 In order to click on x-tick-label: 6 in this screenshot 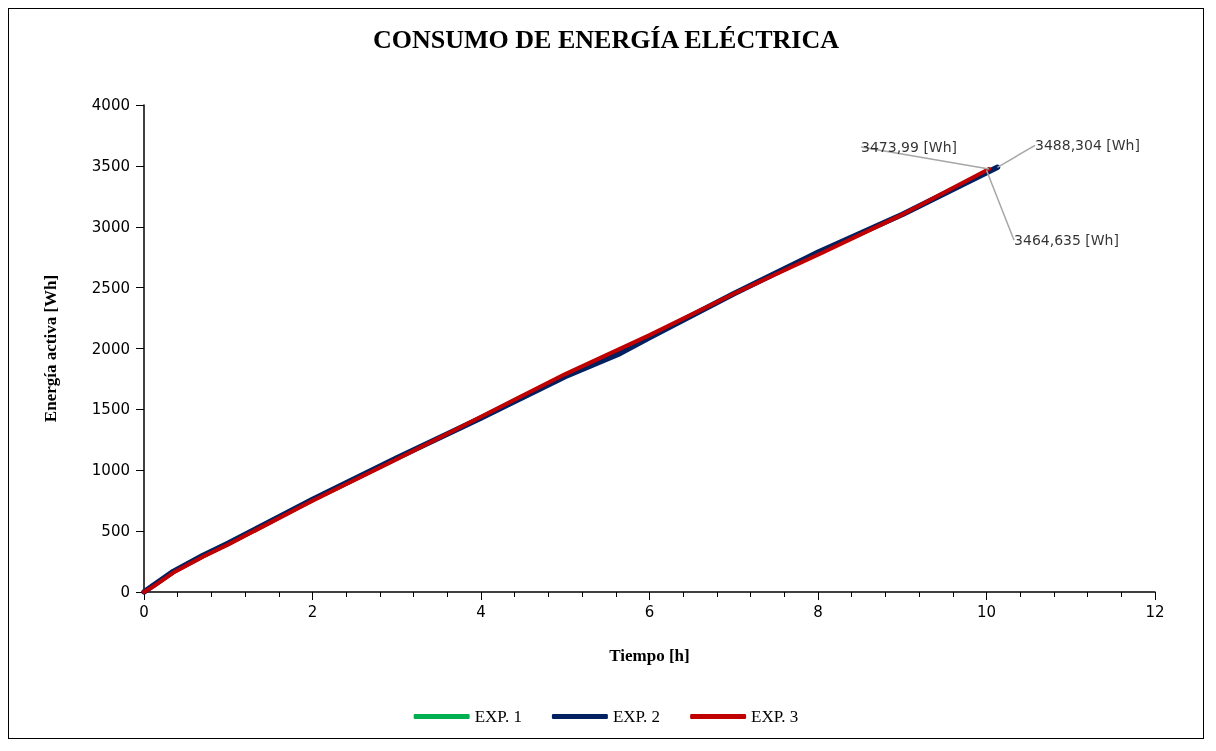, I will do `click(649, 611)`.